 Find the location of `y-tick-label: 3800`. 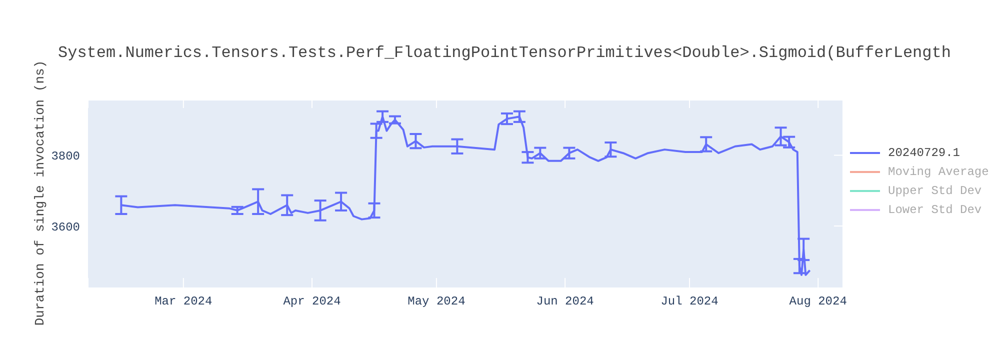

y-tick-label: 3800 is located at coordinates (65, 156).